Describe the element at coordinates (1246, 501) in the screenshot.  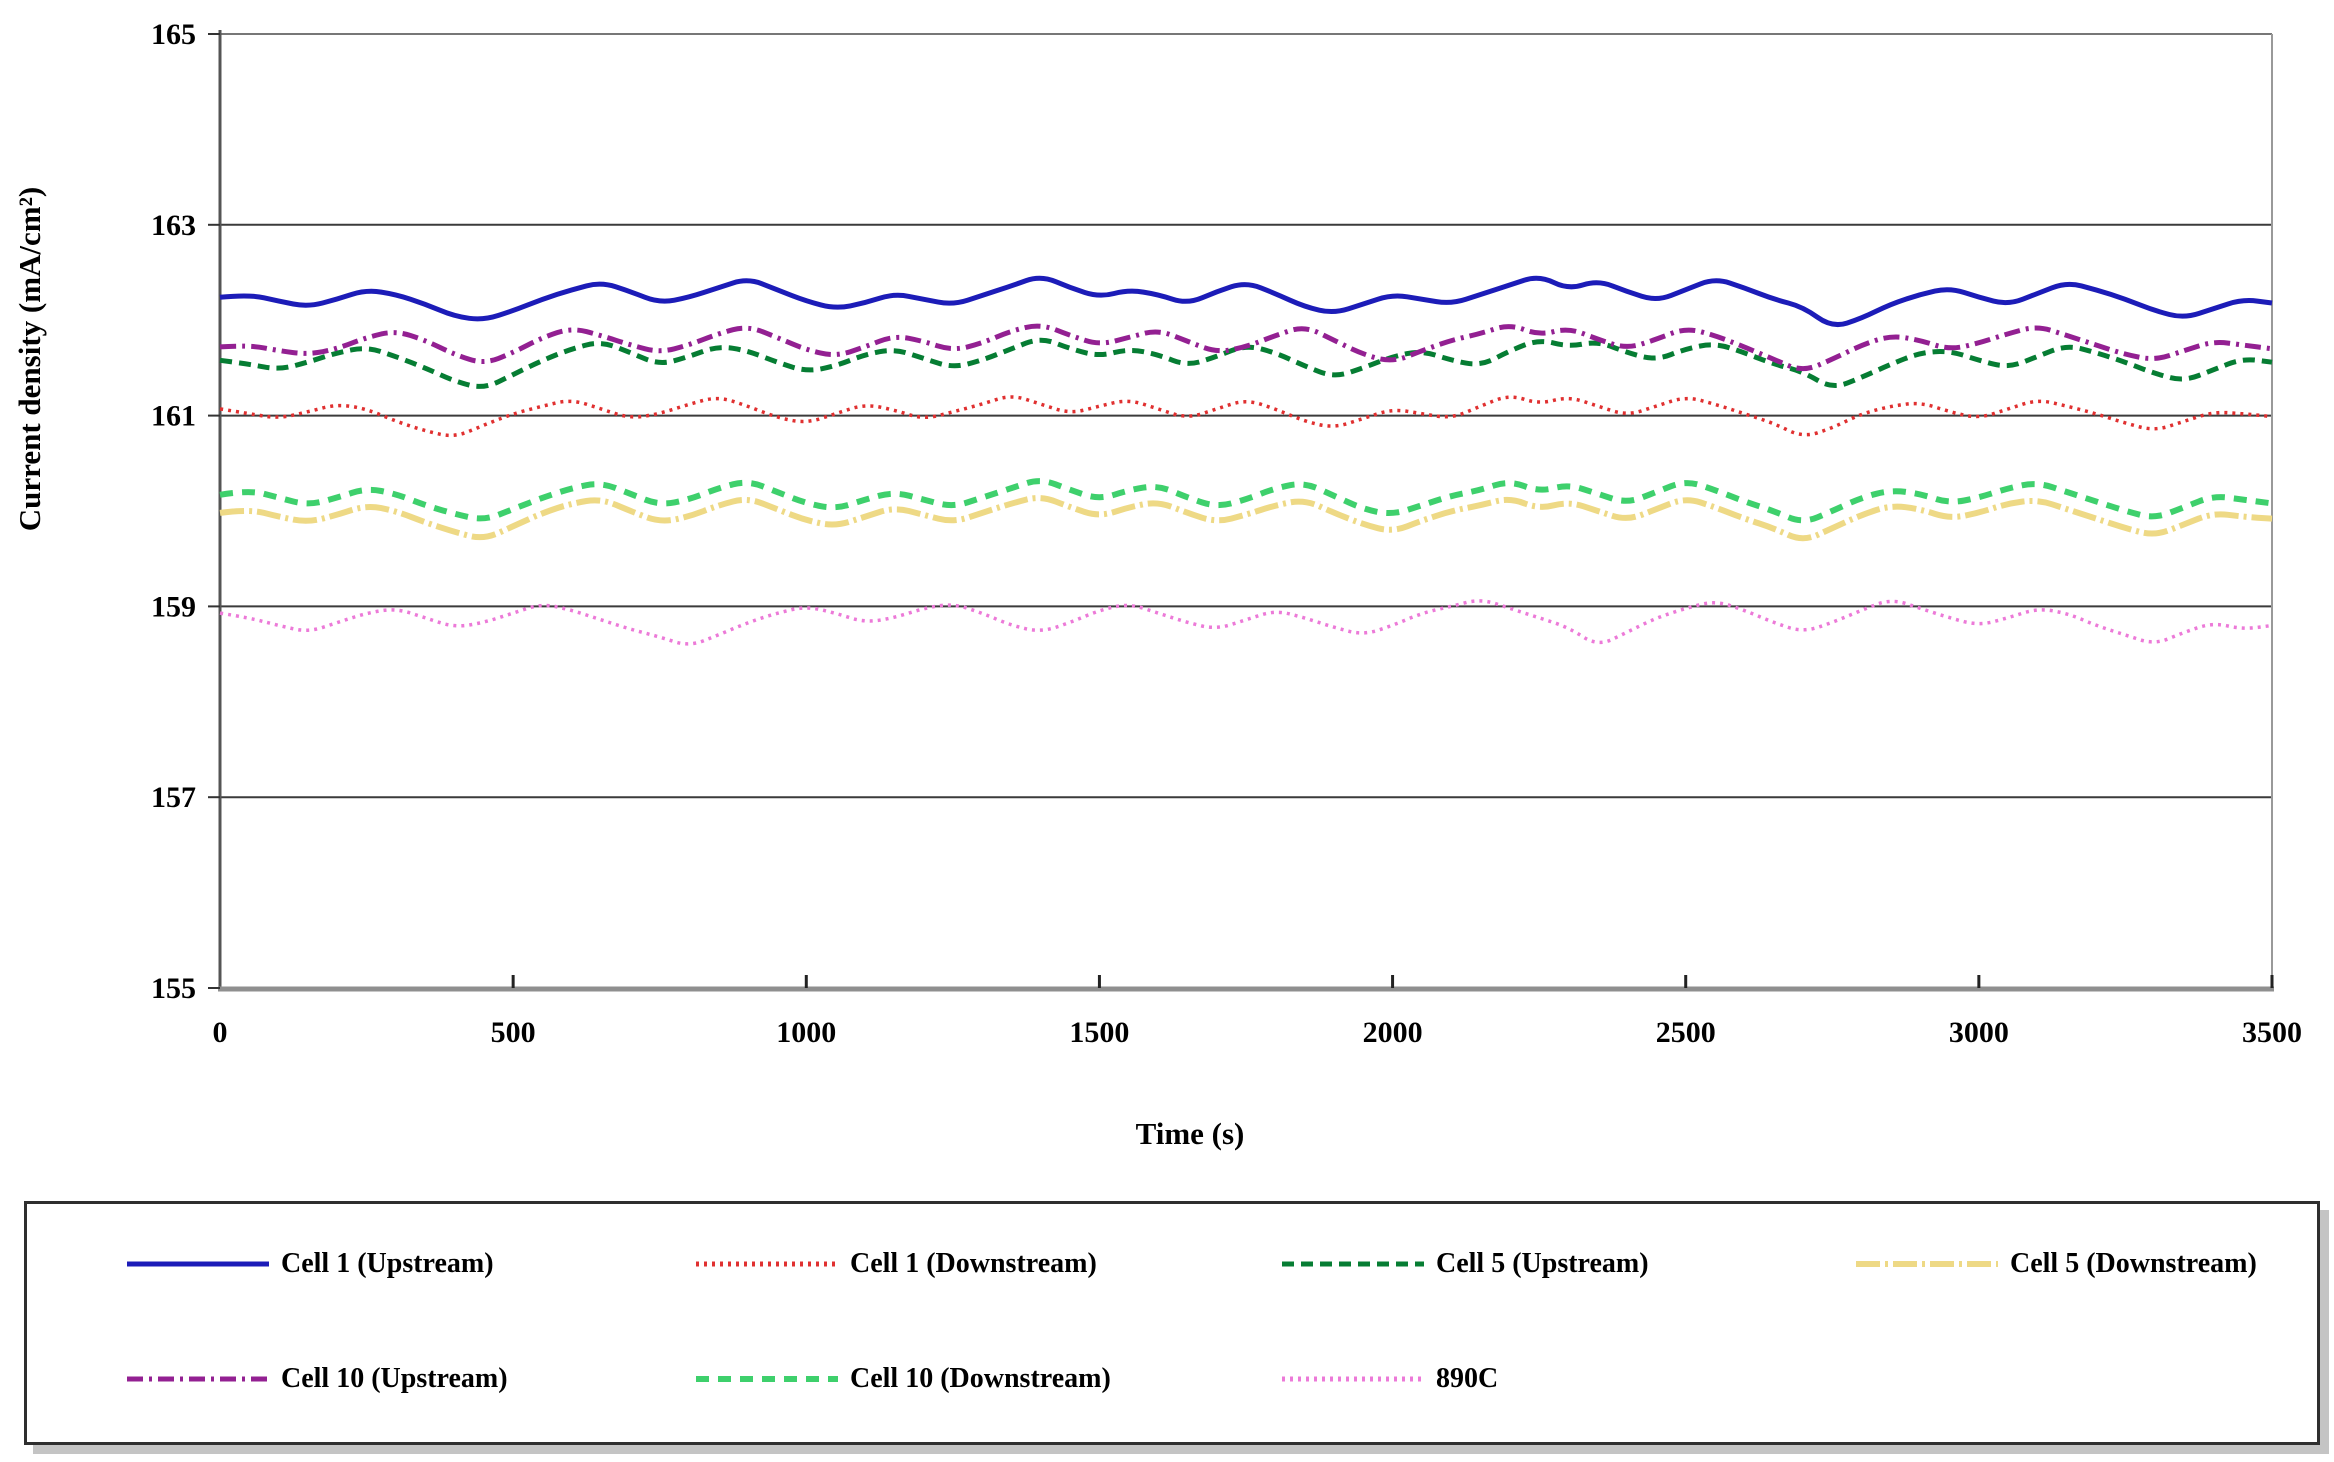
I see `series-line-cell-10-downstream` at that location.